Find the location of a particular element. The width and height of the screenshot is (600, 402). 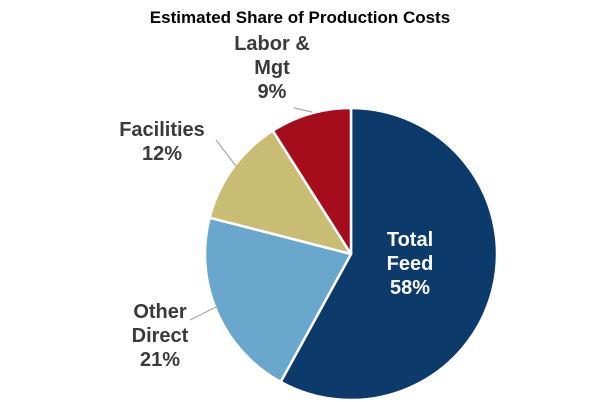

pie-slice-labor is located at coordinates (312, 181).